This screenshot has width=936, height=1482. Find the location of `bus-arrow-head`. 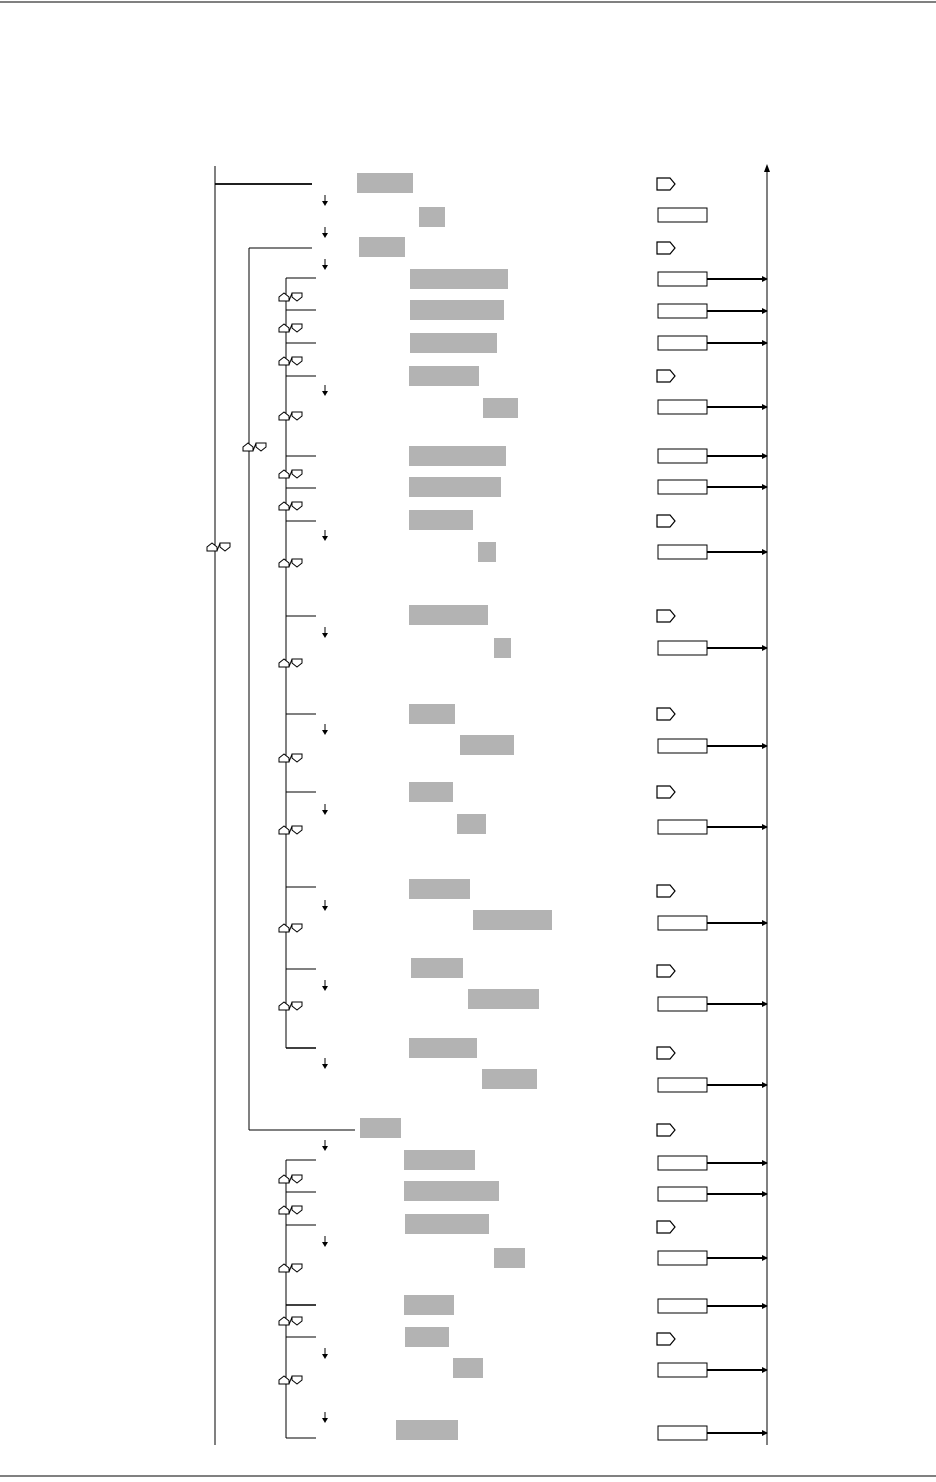

bus-arrow-head is located at coordinates (767, 168).